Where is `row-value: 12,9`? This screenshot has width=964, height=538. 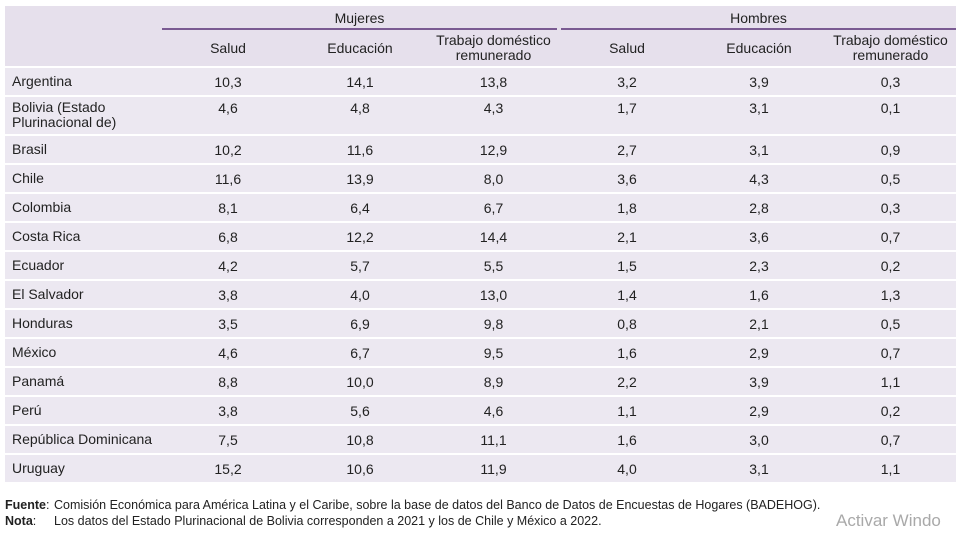
row-value: 12,9 is located at coordinates (493, 149).